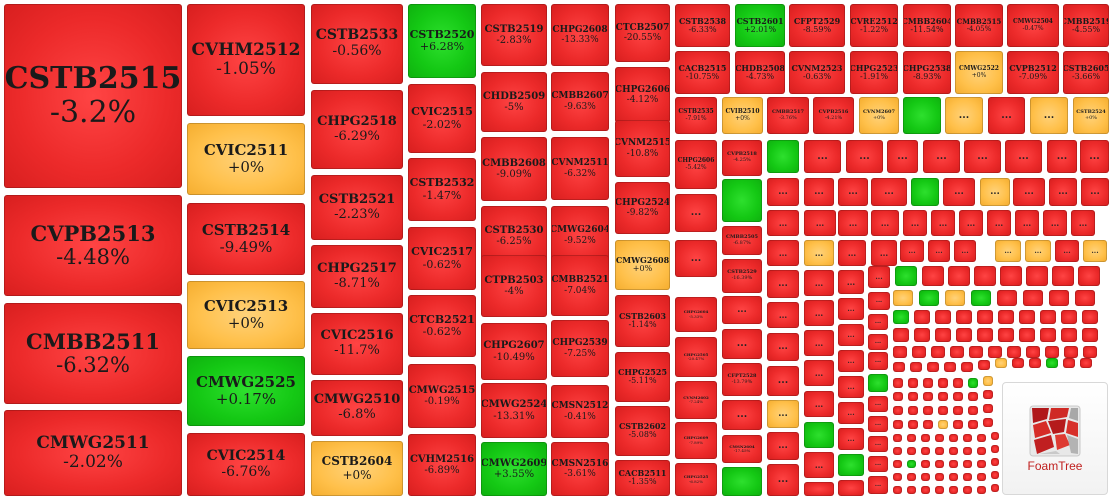 This screenshot has width=1114, height=499. What do you see at coordinates (514, 102) in the screenshot?
I see `treemap-tile: CHDB2509 -5%` at bounding box center [514, 102].